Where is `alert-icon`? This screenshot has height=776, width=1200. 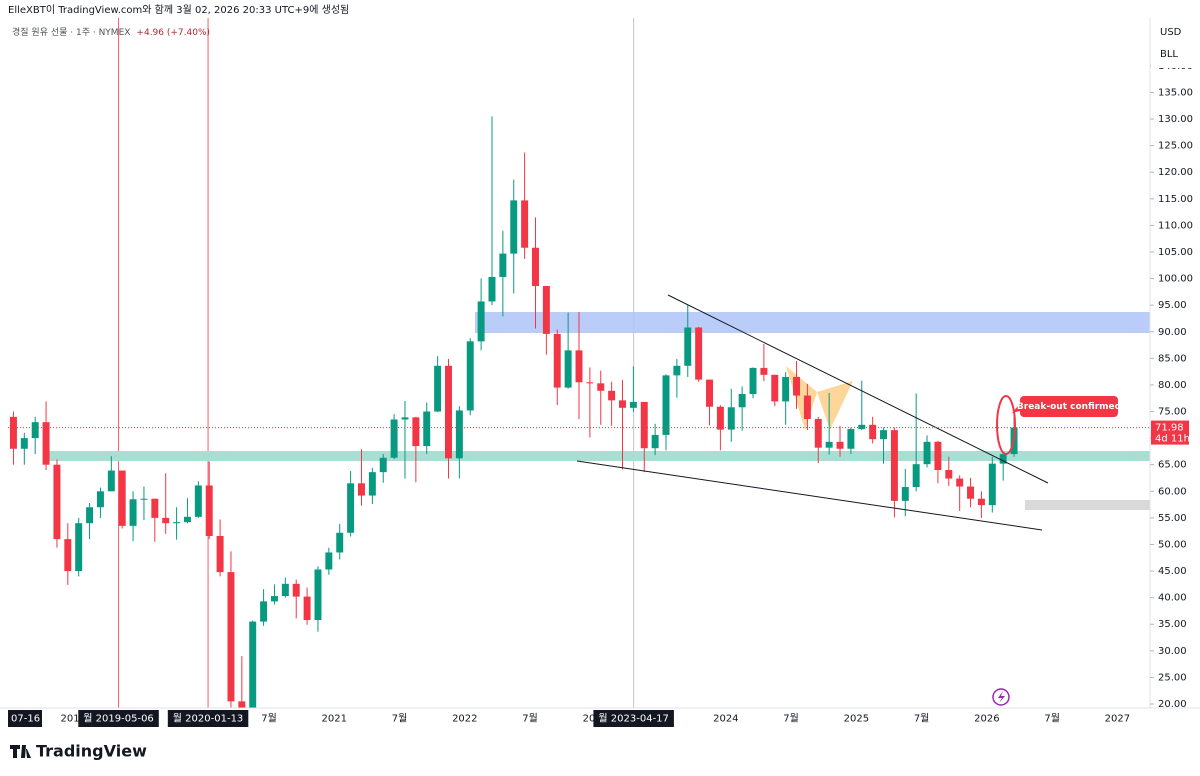
alert-icon is located at coordinates (1001, 697).